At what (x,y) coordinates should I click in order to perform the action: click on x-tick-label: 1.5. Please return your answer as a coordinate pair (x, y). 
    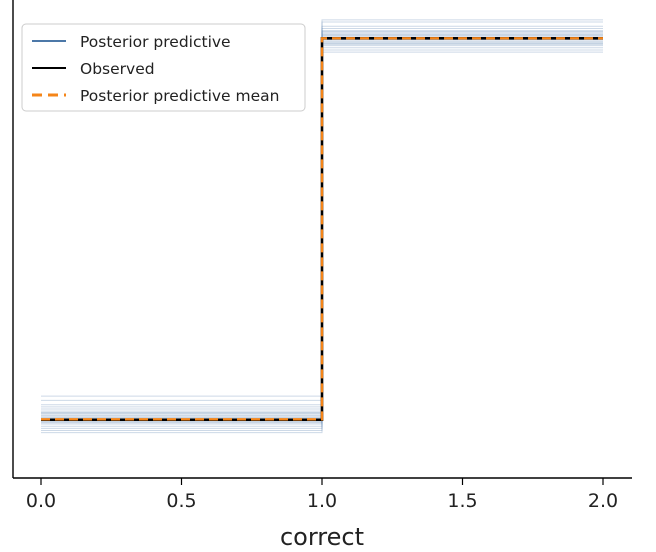
    Looking at the image, I should click on (462, 501).